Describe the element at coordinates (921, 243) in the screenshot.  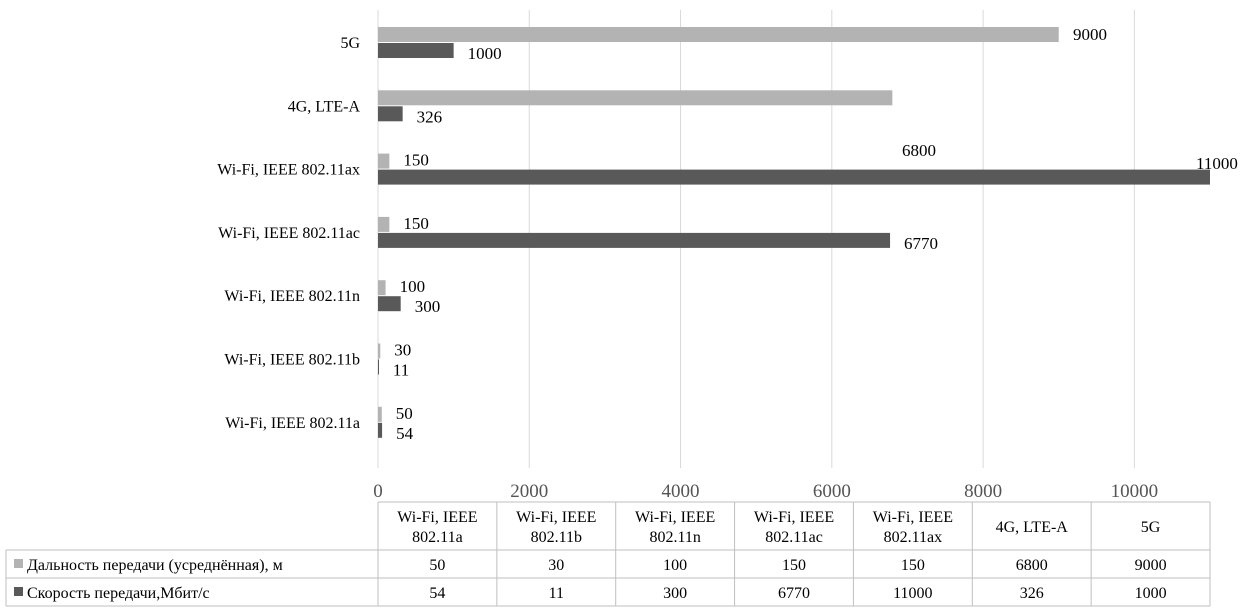
I see `data-label-speed: 6770` at that location.